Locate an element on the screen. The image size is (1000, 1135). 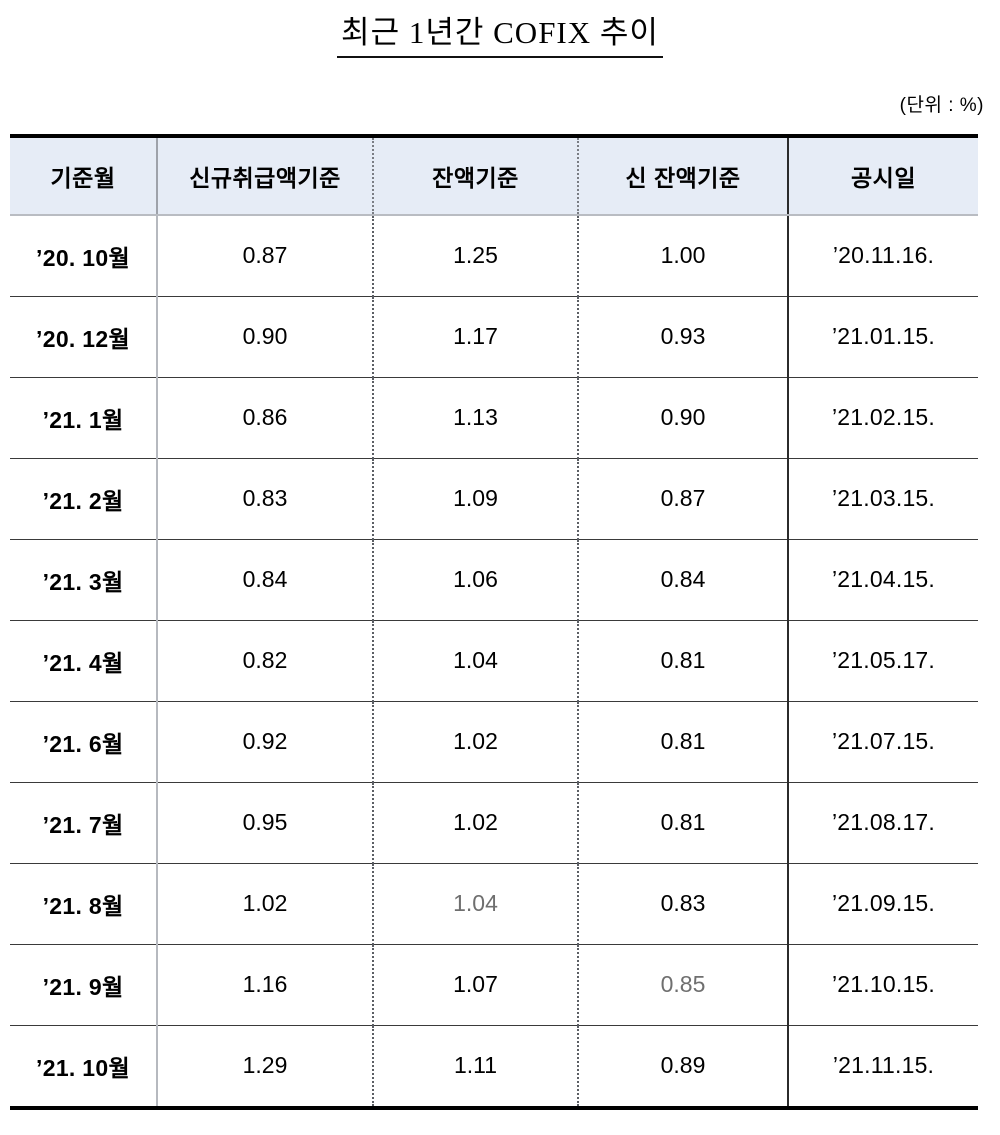
cell-balance: 1.17 is located at coordinates (475, 337).